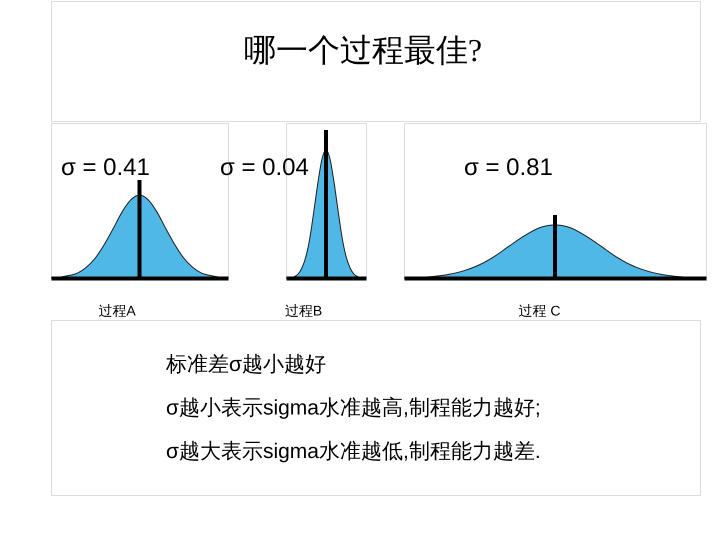  What do you see at coordinates (264, 167) in the screenshot?
I see `chart-title: σ = 0.04` at bounding box center [264, 167].